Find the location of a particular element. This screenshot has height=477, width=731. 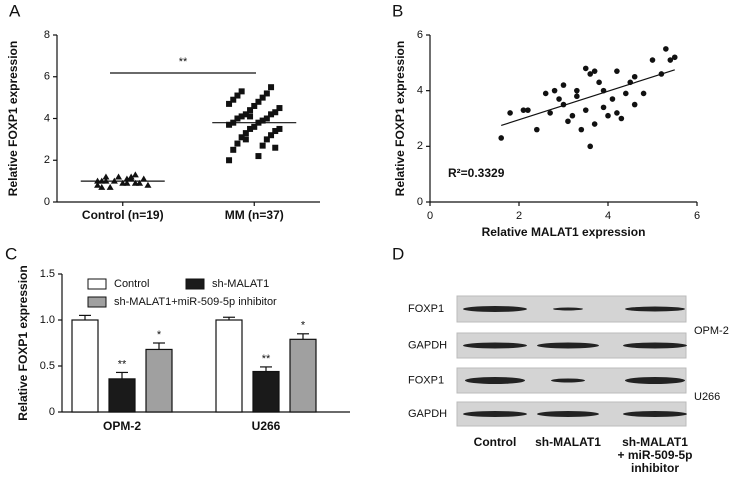

value-label: ** is located at coordinates (122, 364).